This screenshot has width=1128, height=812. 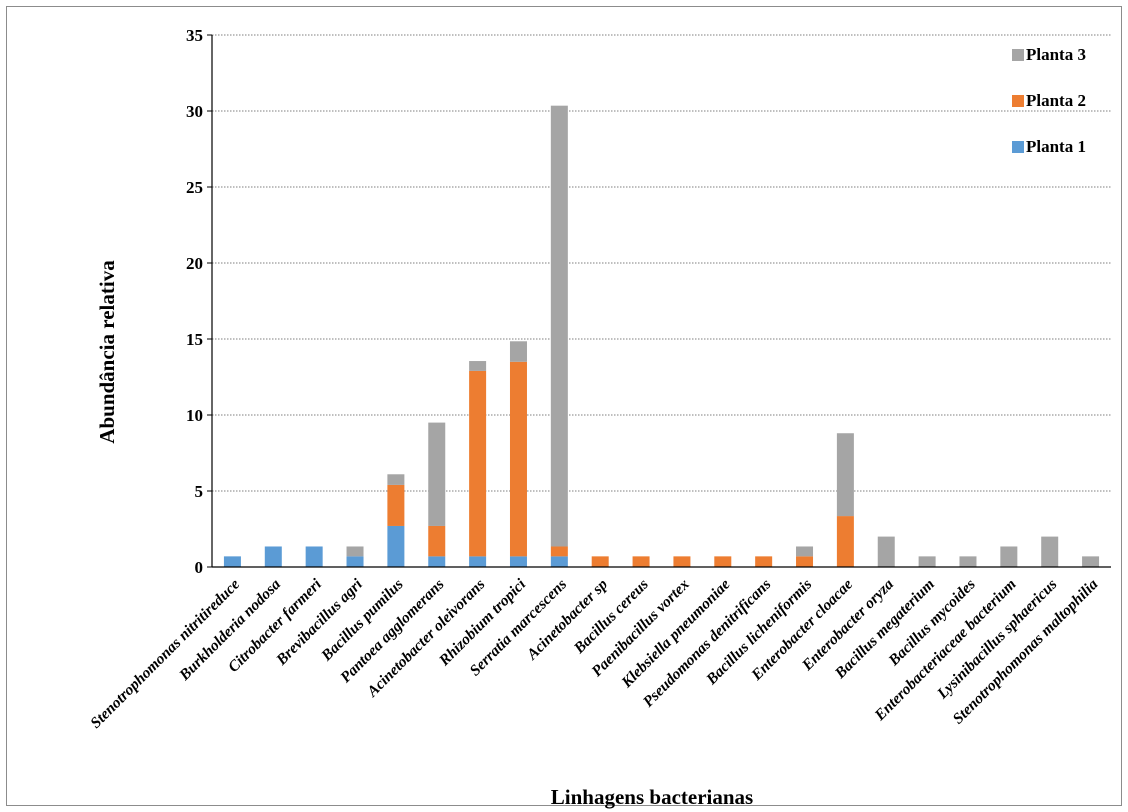 What do you see at coordinates (199, 491) in the screenshot?
I see `y-tick-label: 5` at bounding box center [199, 491].